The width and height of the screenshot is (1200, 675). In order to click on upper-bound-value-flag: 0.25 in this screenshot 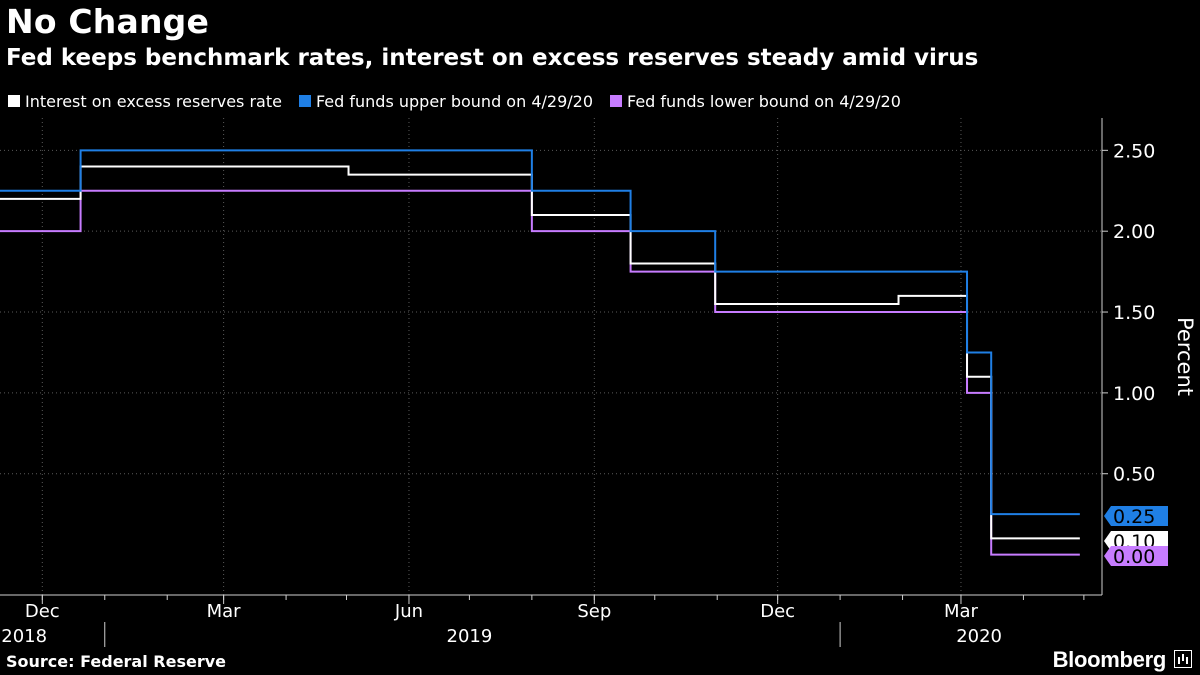, I will do `click(1136, 517)`.